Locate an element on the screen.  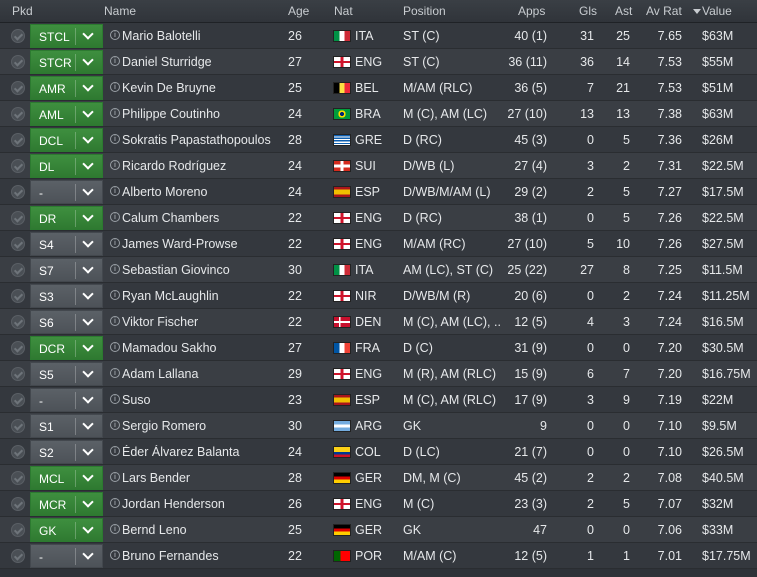
position-selector: STCR is located at coordinates (66, 62).